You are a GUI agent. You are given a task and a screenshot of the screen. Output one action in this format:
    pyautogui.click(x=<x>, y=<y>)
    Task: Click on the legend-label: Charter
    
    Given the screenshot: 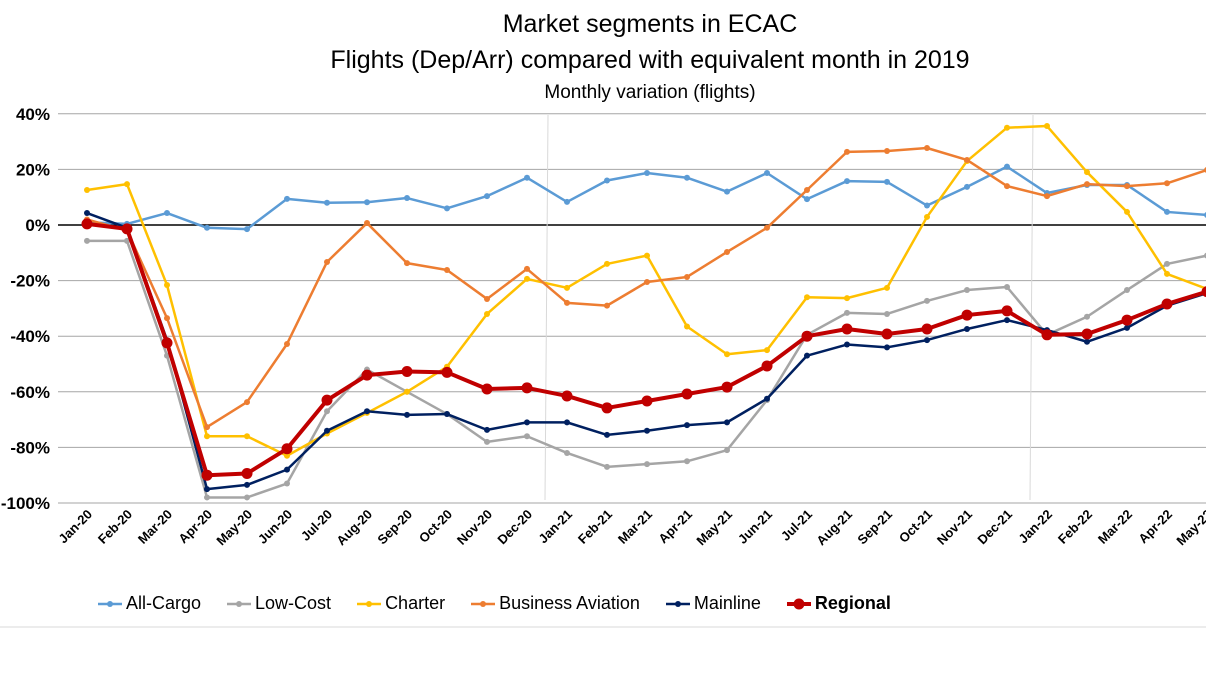 What is the action you would take?
    pyautogui.click(x=415, y=603)
    